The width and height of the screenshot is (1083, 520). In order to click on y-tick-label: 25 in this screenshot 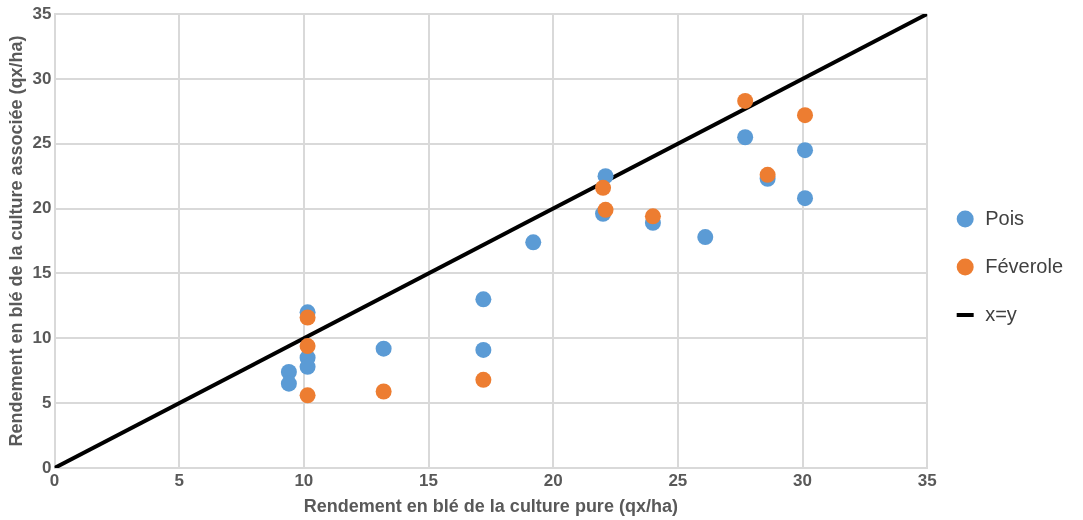, I will do `click(42, 143)`.